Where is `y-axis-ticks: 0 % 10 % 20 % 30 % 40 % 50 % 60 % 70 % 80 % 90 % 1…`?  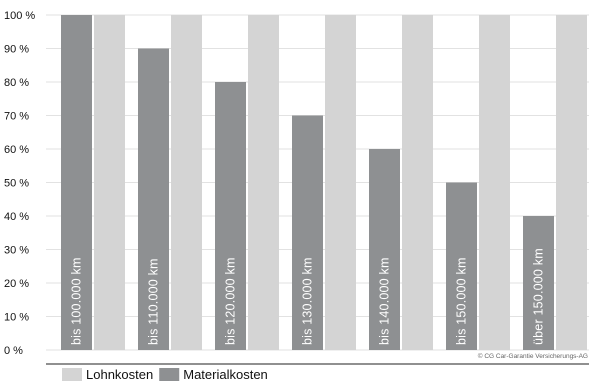
y-axis-ticks: 0 % 10 % 20 % 30 % 40 % 50 % 60 % 70 % 80 % 90 % 1… is located at coordinates (19, 183).